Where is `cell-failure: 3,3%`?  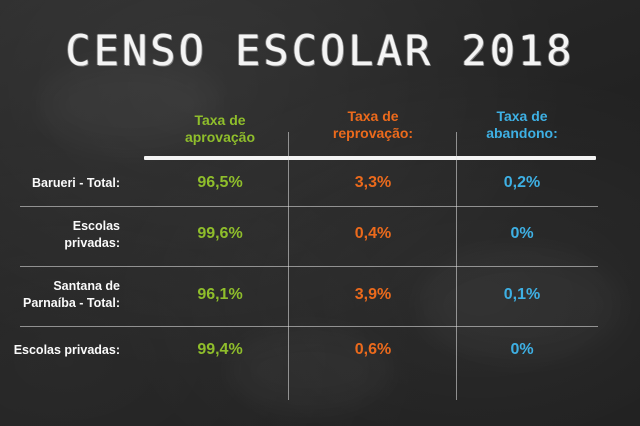
cell-failure: 3,3% is located at coordinates (373, 182).